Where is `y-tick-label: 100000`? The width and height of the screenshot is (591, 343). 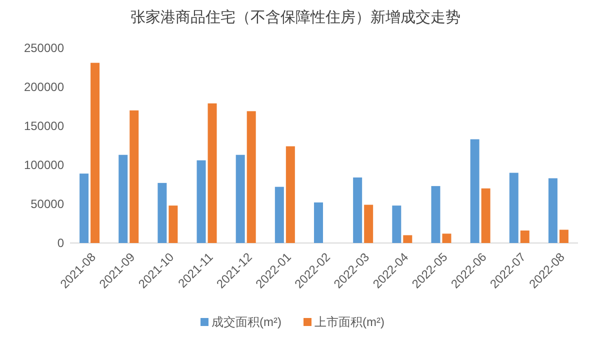
y-tick-label: 100000 is located at coordinates (44, 165).